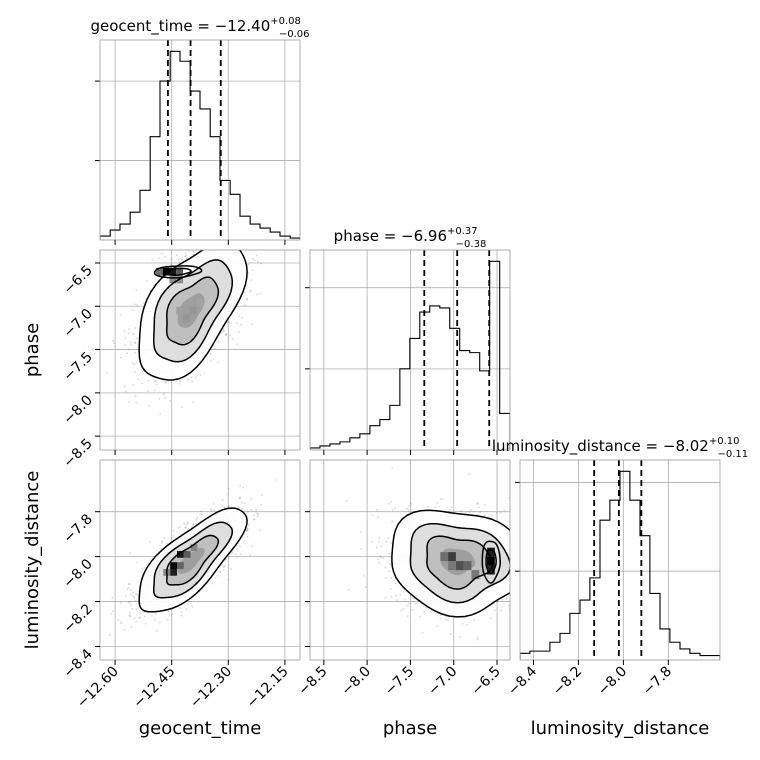  What do you see at coordinates (657, 681) in the screenshot?
I see `x-tick-label: −7.8` at bounding box center [657, 681].